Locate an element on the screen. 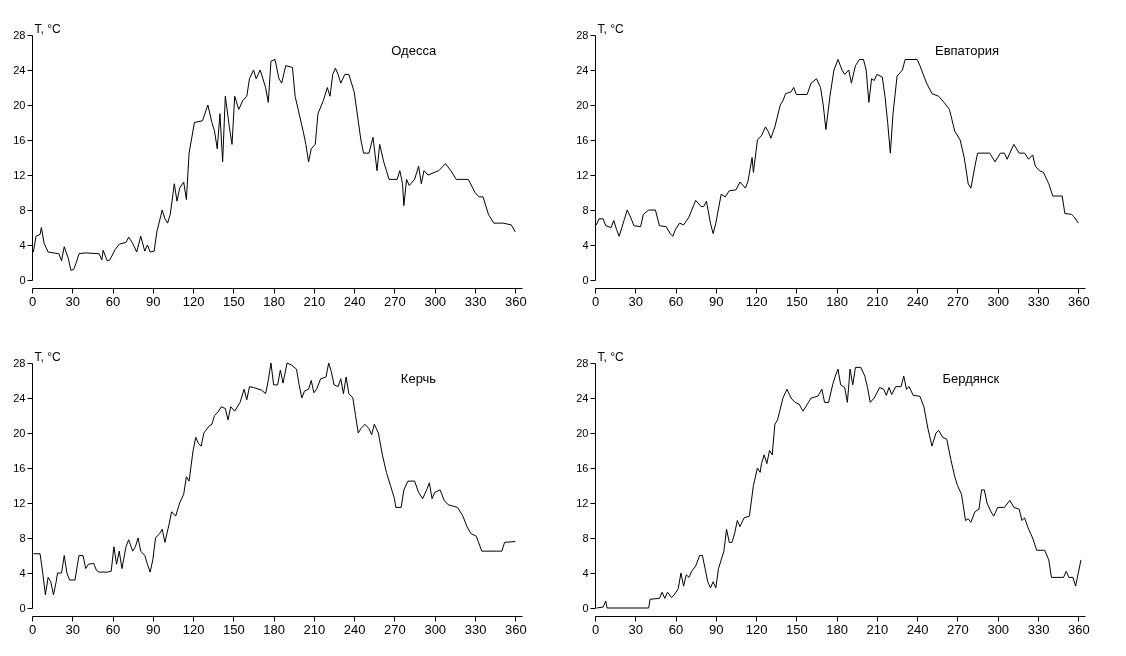 Image resolution: width=1126 pixels, height=656 pixels. text: Бердянск is located at coordinates (971, 378).